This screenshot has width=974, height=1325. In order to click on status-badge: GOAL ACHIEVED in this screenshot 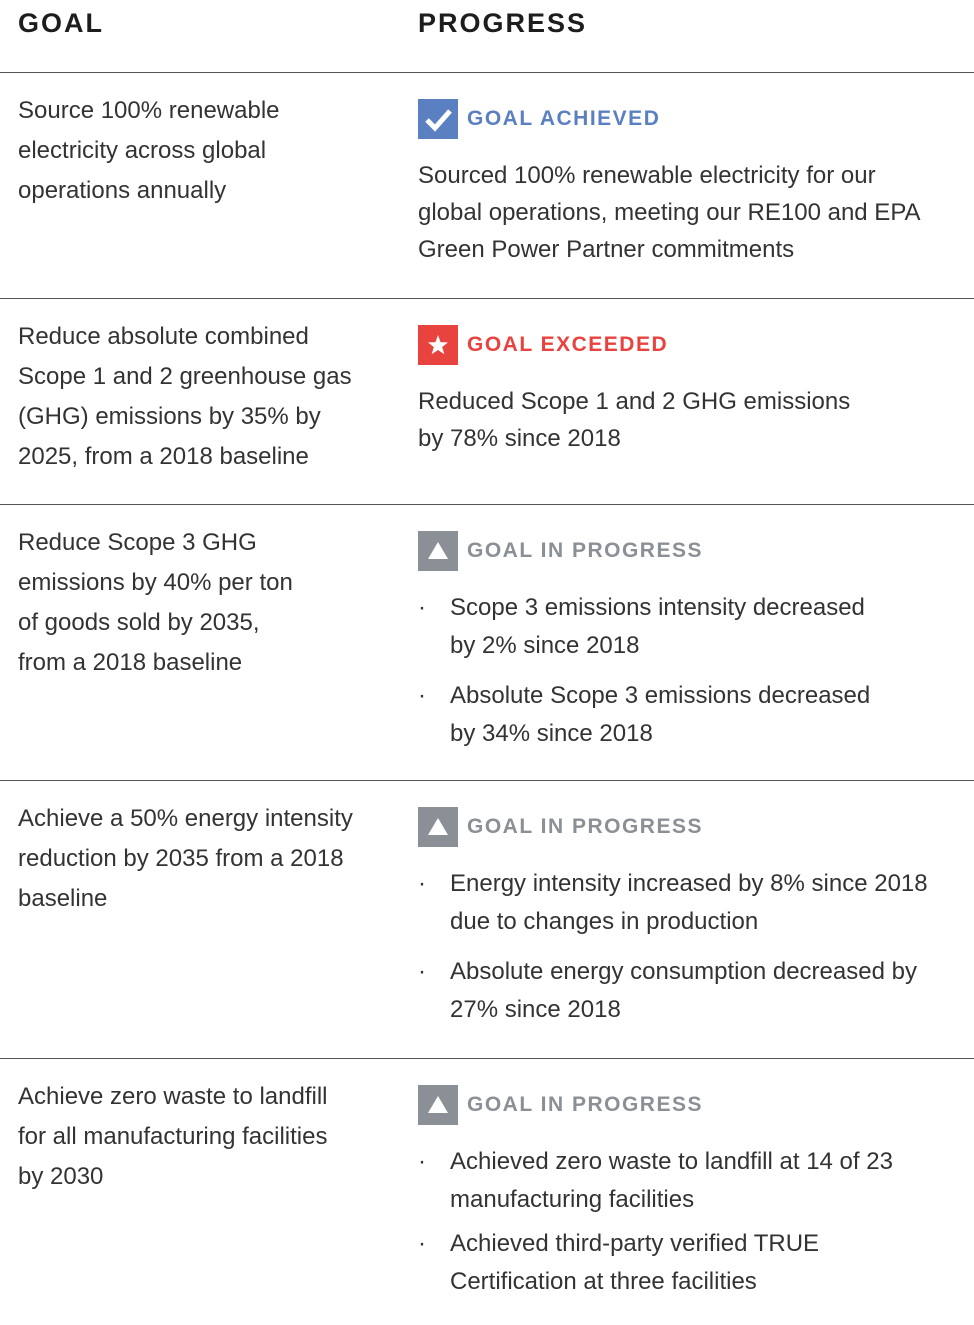, I will do `click(539, 119)`.